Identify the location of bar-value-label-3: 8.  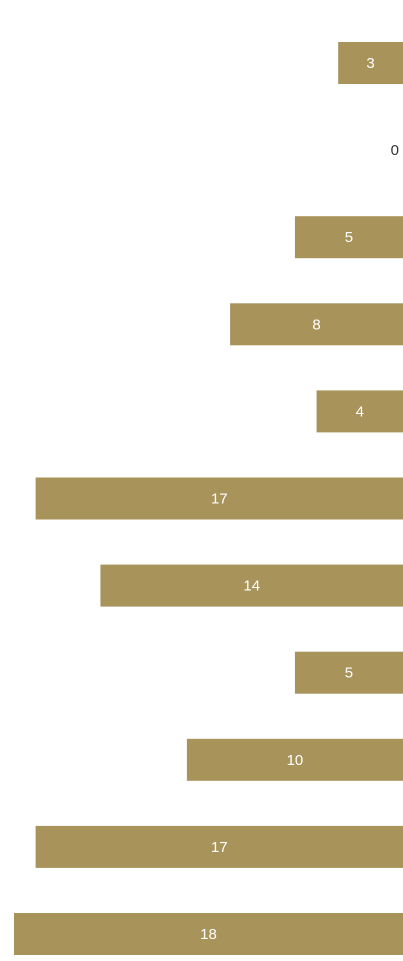
(316, 324).